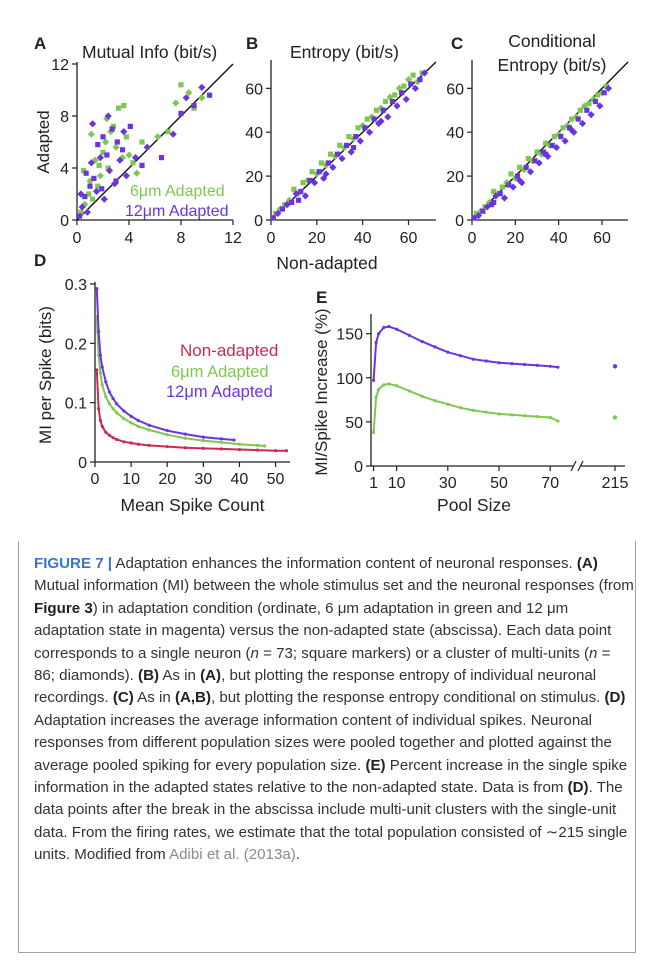 This screenshot has height=962, width=655. Describe the element at coordinates (155, 142) in the screenshot. I see `identity-line` at that location.